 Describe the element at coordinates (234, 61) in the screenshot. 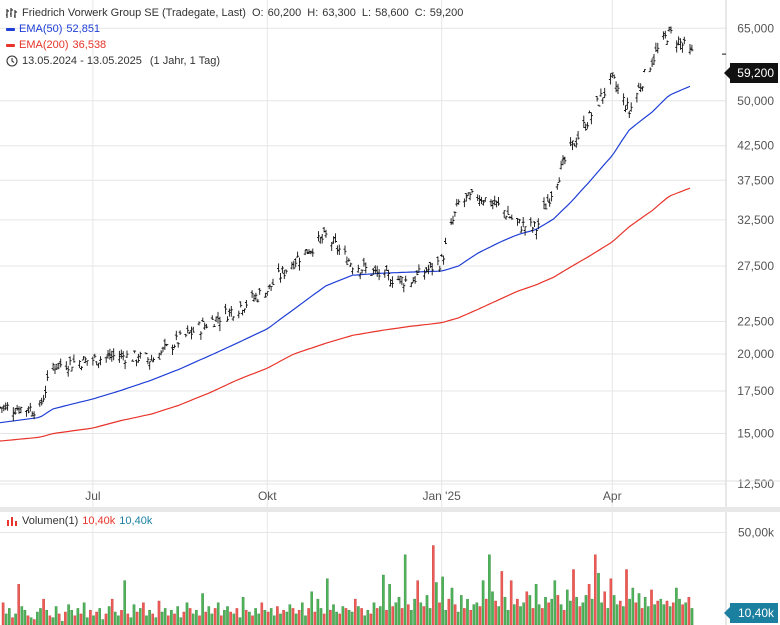

I see `legend-range-row: 13.05.2024 - 13.05.2025 (1 Jahr, 1 Tag)` at that location.